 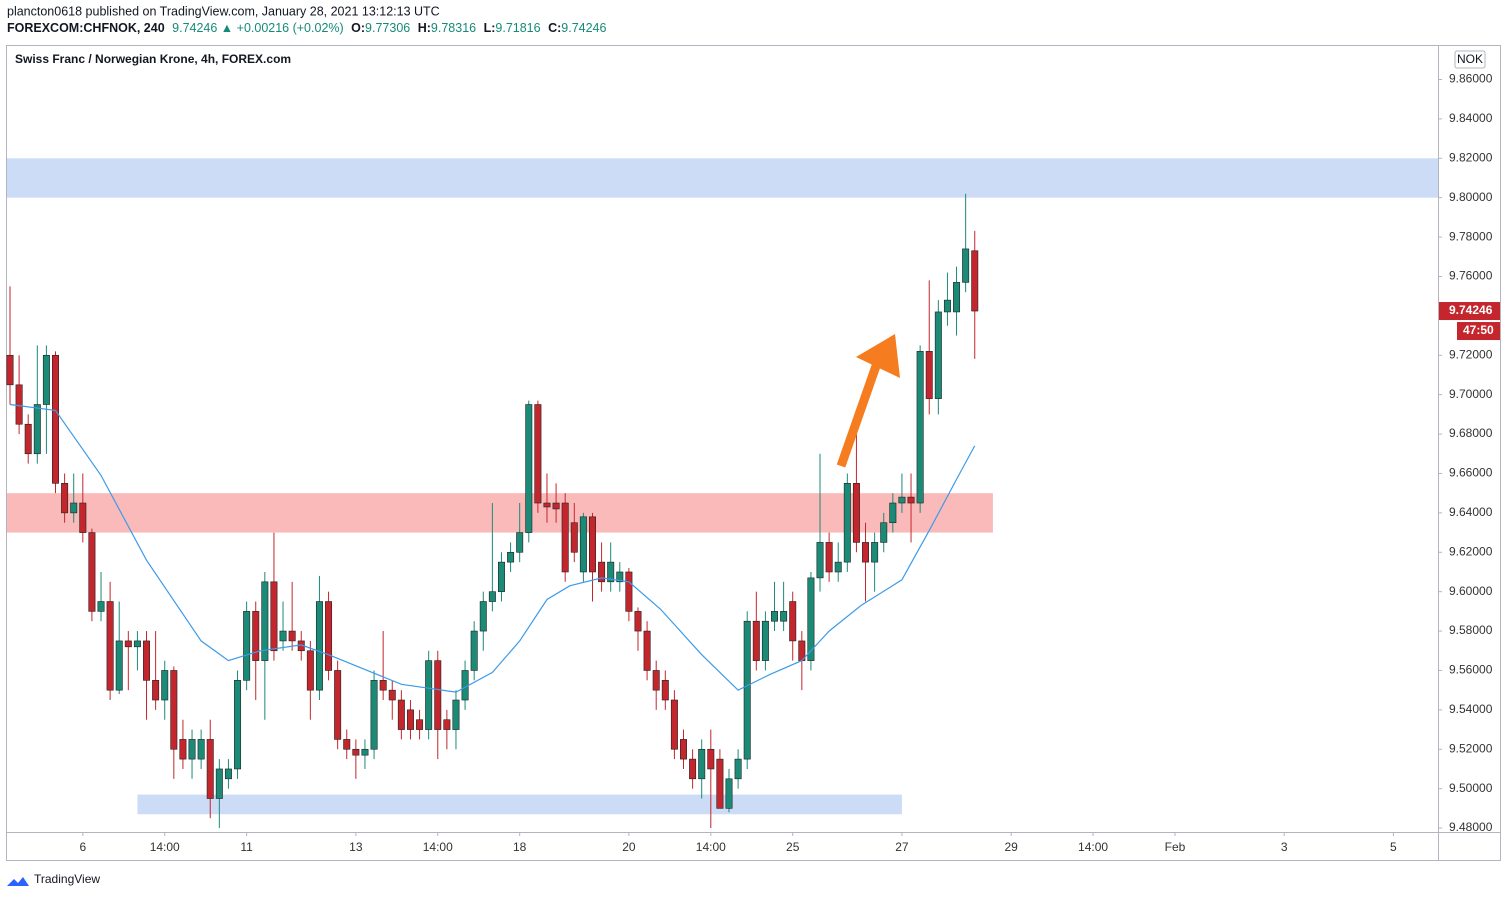 I want to click on x-tick-label: 20, so click(x=629, y=847).